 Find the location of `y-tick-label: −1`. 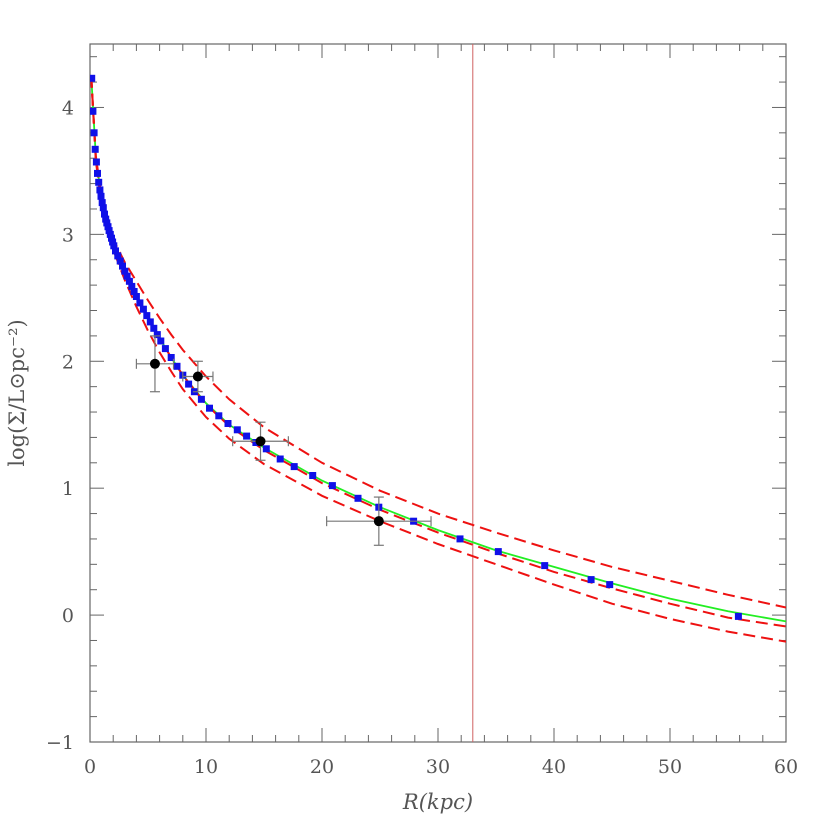

y-tick-label: −1 is located at coordinates (60, 743).